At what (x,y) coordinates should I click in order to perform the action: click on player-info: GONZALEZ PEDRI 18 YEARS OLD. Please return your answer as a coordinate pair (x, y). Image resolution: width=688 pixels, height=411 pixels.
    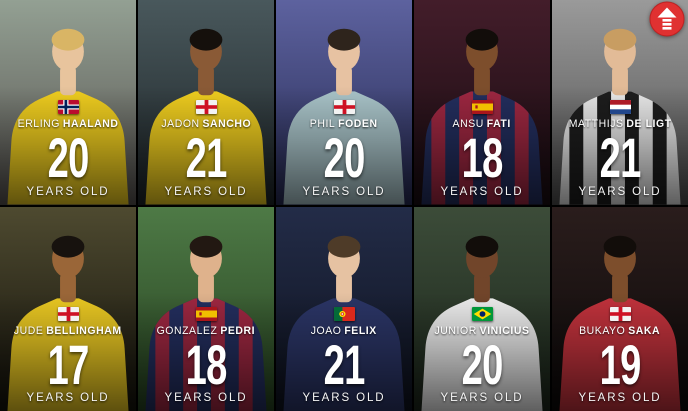
    Looking at the image, I should click on (206, 358).